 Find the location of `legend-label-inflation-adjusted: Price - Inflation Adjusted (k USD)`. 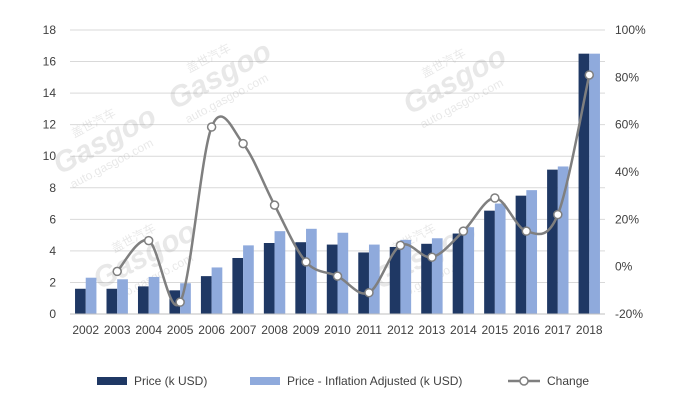

legend-label-inflation-adjusted: Price - Inflation Adjusted (k USD) is located at coordinates (374, 381).